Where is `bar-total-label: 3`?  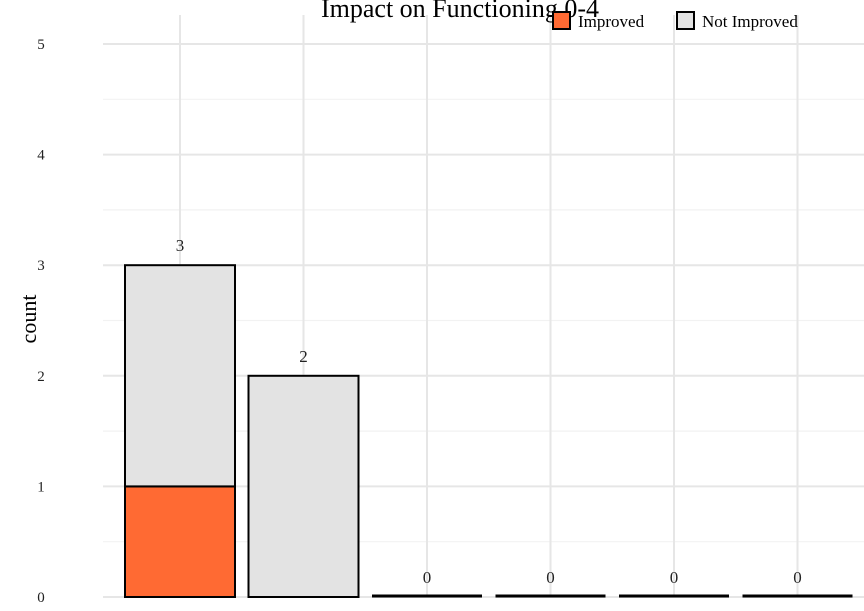
bar-total-label: 3 is located at coordinates (180, 245).